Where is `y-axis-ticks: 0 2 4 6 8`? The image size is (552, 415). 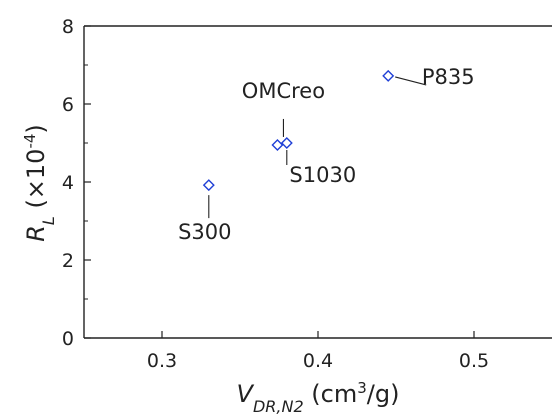
y-axis-ticks: 0 2 4 6 8 is located at coordinates (76, 183).